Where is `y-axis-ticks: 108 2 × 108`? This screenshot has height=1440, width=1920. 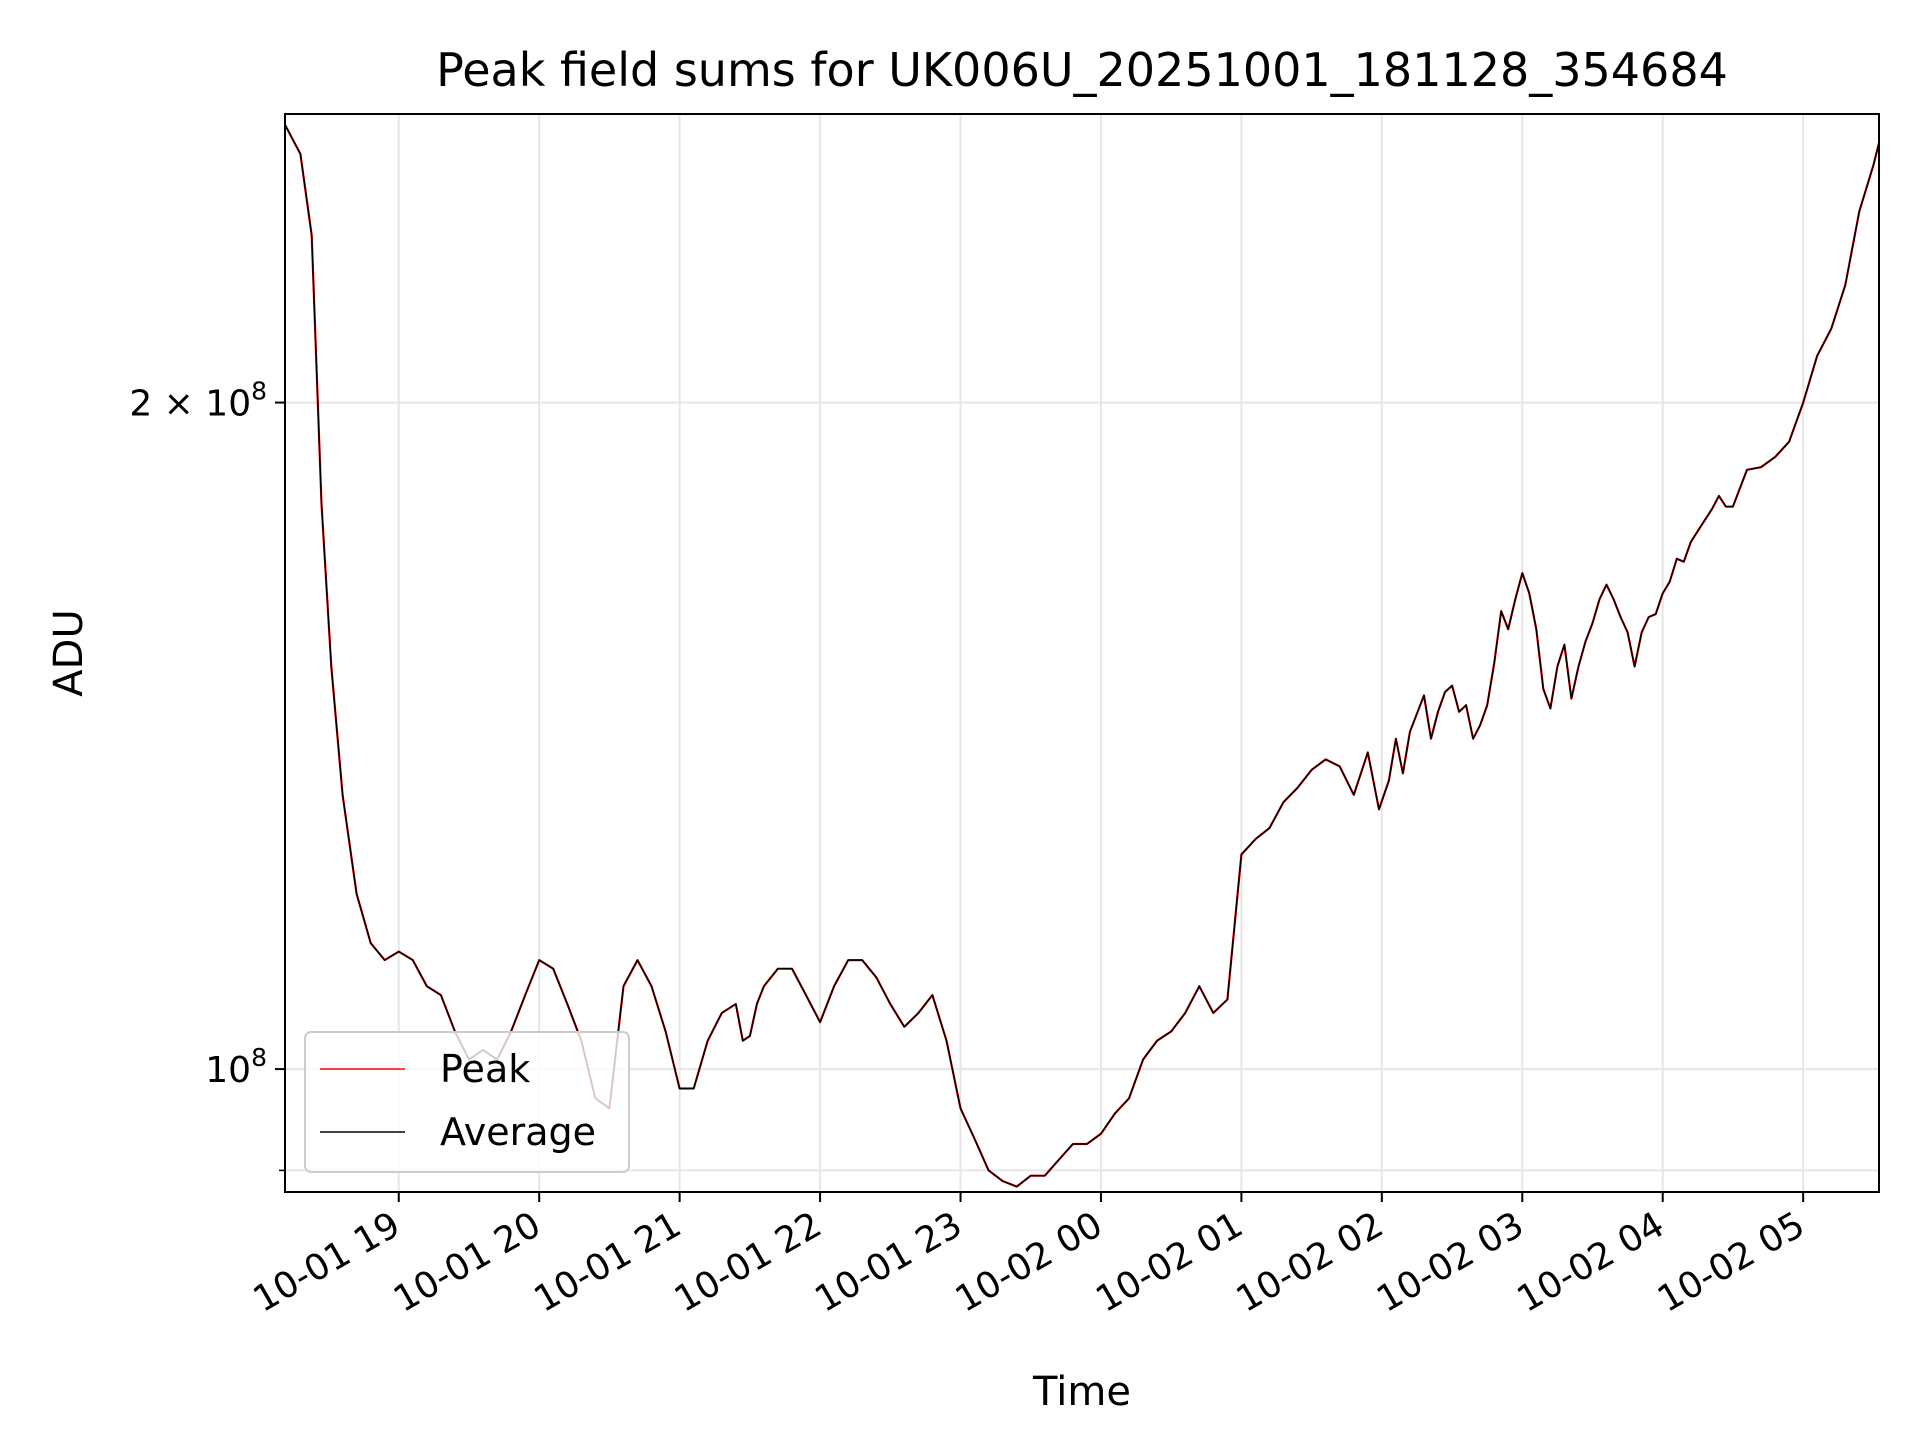 y-axis-ticks: 108 2 × 108 is located at coordinates (207, 774).